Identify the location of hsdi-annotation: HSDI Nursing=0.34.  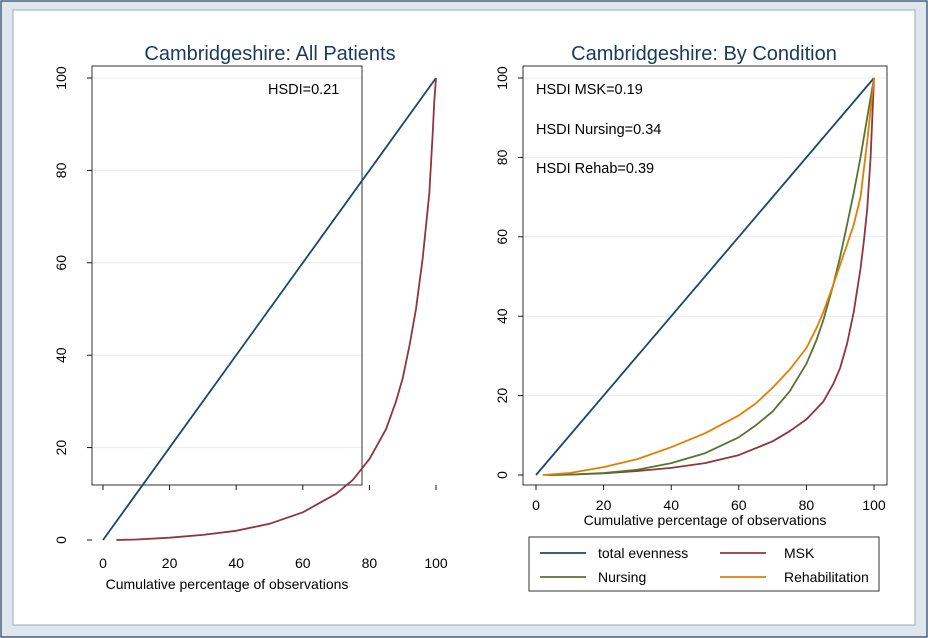
(598, 130).